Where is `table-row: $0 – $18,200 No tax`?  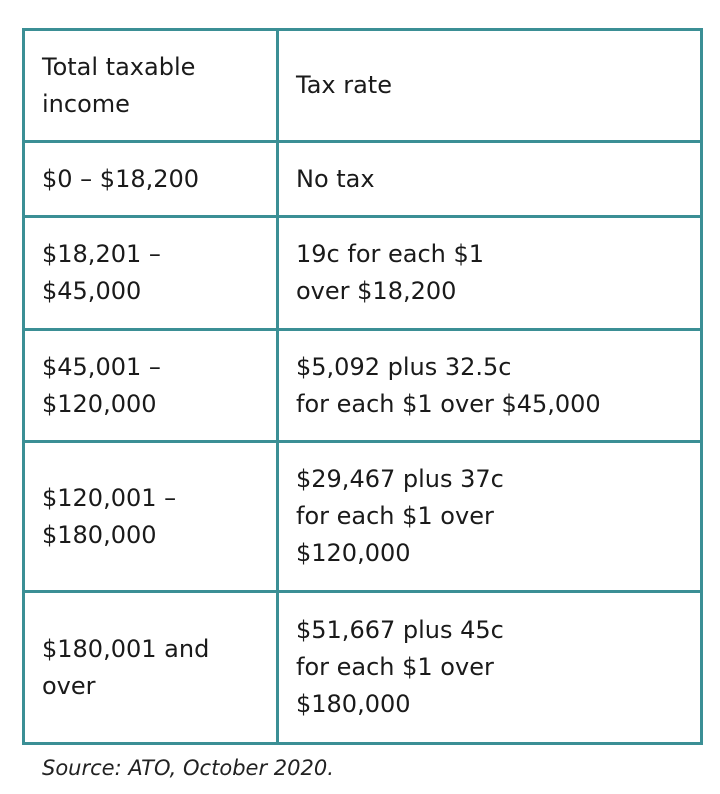 table-row: $0 – $18,200 No tax is located at coordinates (362, 179).